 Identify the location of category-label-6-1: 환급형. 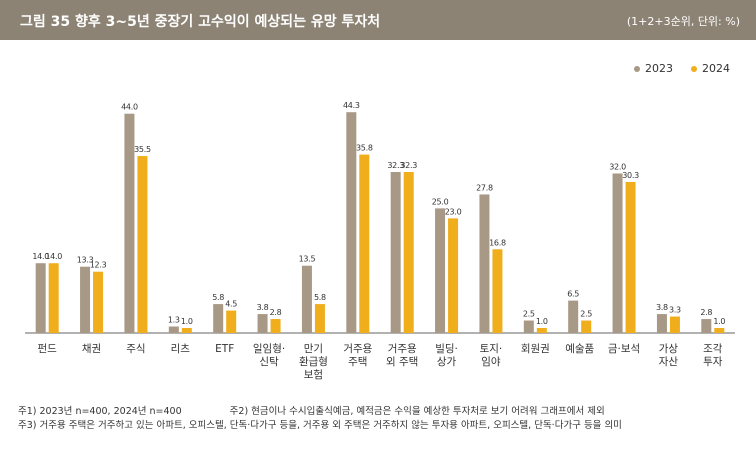
(313, 362).